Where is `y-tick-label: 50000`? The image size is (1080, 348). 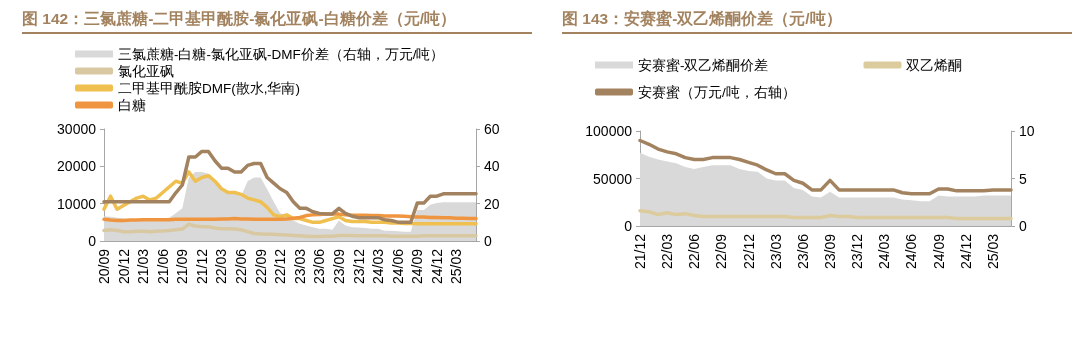
y-tick-label: 50000 is located at coordinates (613, 178).